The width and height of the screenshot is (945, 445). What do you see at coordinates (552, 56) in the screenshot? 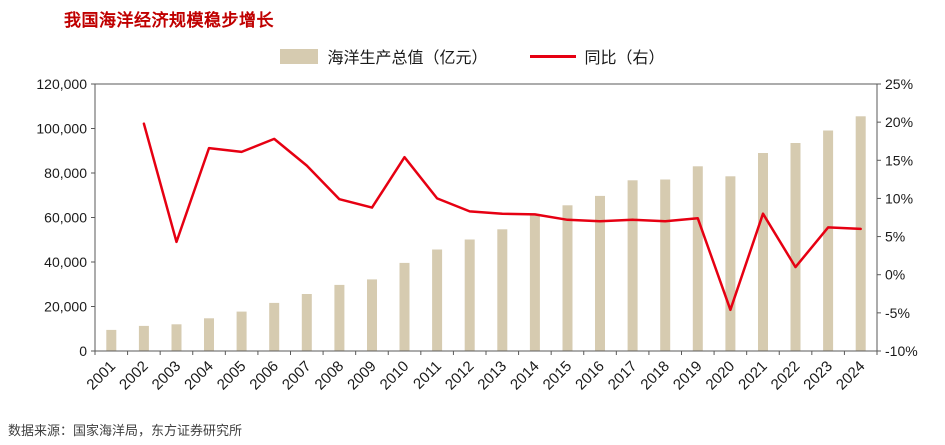
I see `line-series-swatch` at bounding box center [552, 56].